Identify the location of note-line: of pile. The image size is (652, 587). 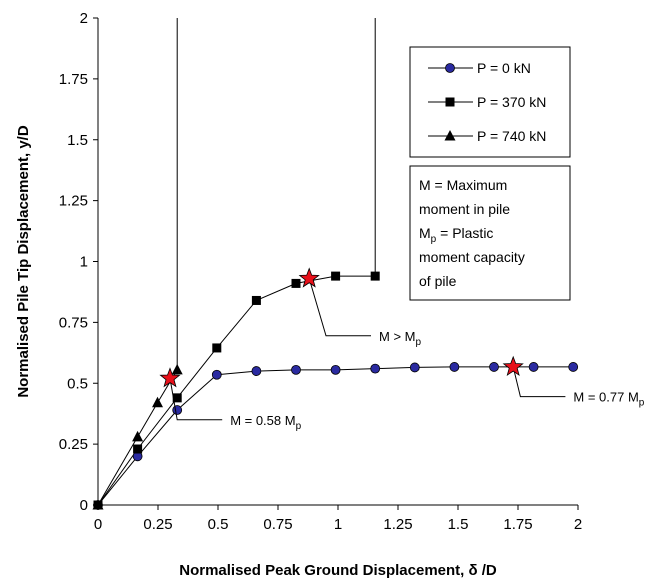
(438, 281).